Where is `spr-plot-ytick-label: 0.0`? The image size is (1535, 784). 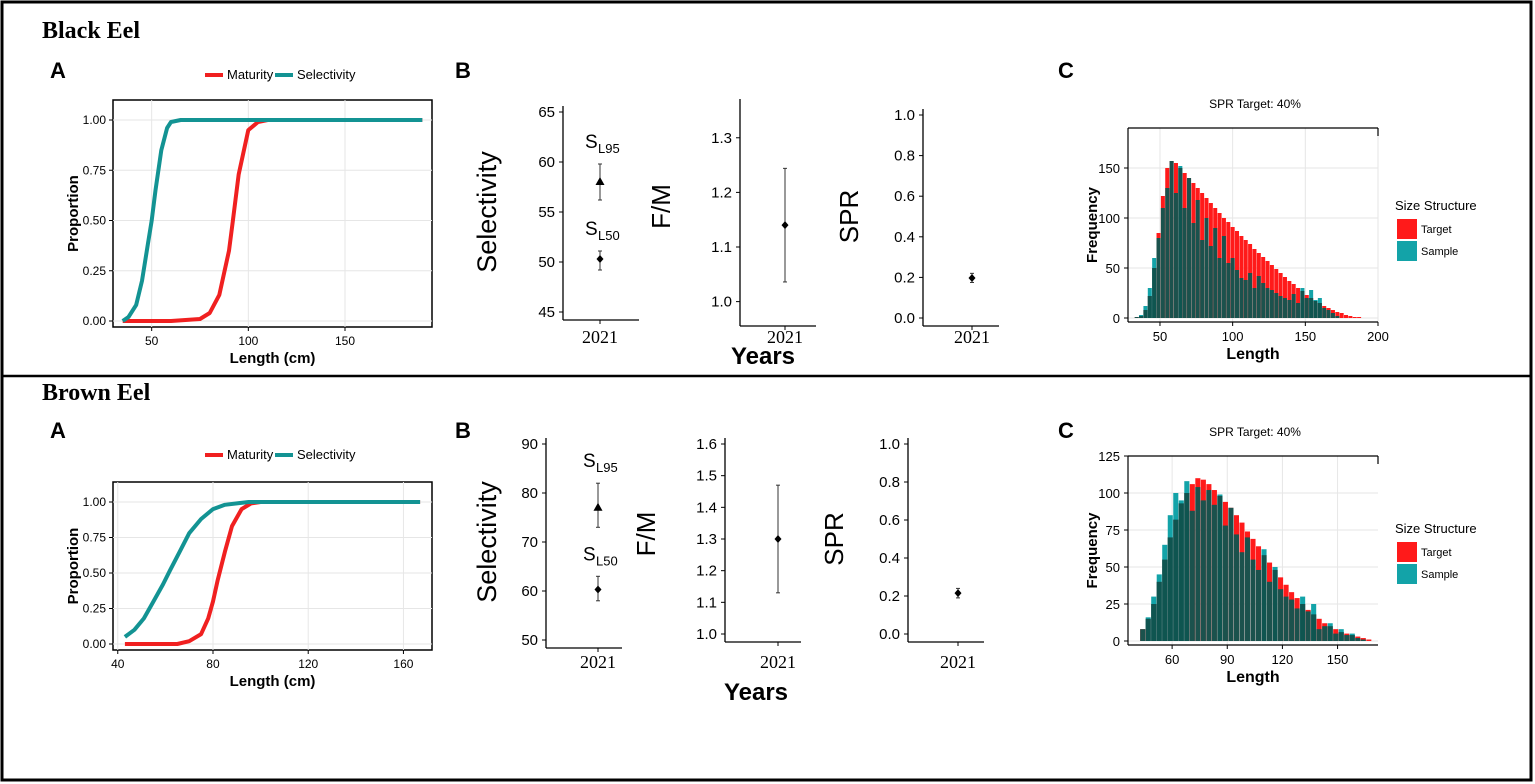 spr-plot-ytick-label: 0.0 is located at coordinates (889, 634).